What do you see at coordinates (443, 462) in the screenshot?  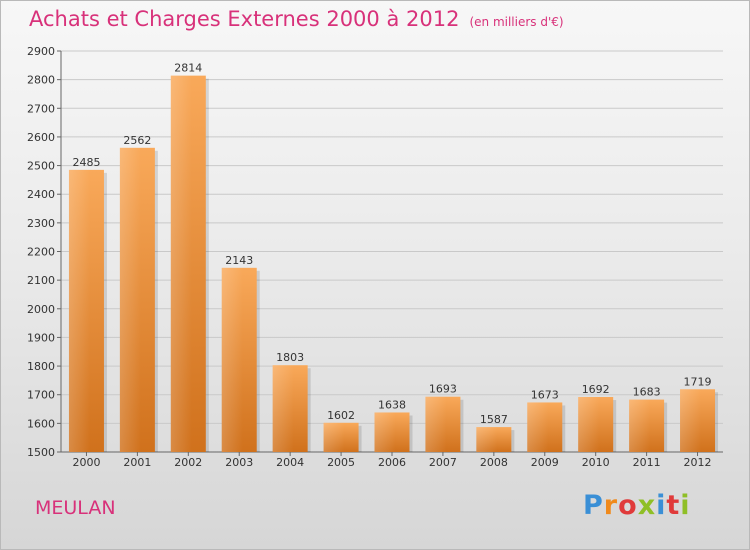 I see `x-tick-label: 2007` at bounding box center [443, 462].